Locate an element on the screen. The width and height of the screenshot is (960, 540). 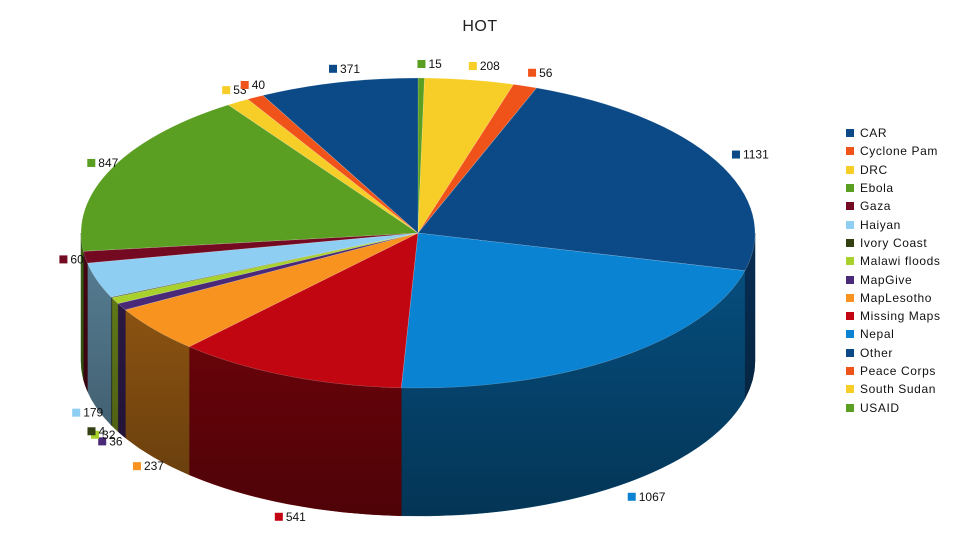
data-label-text: 60 is located at coordinates (77, 259).